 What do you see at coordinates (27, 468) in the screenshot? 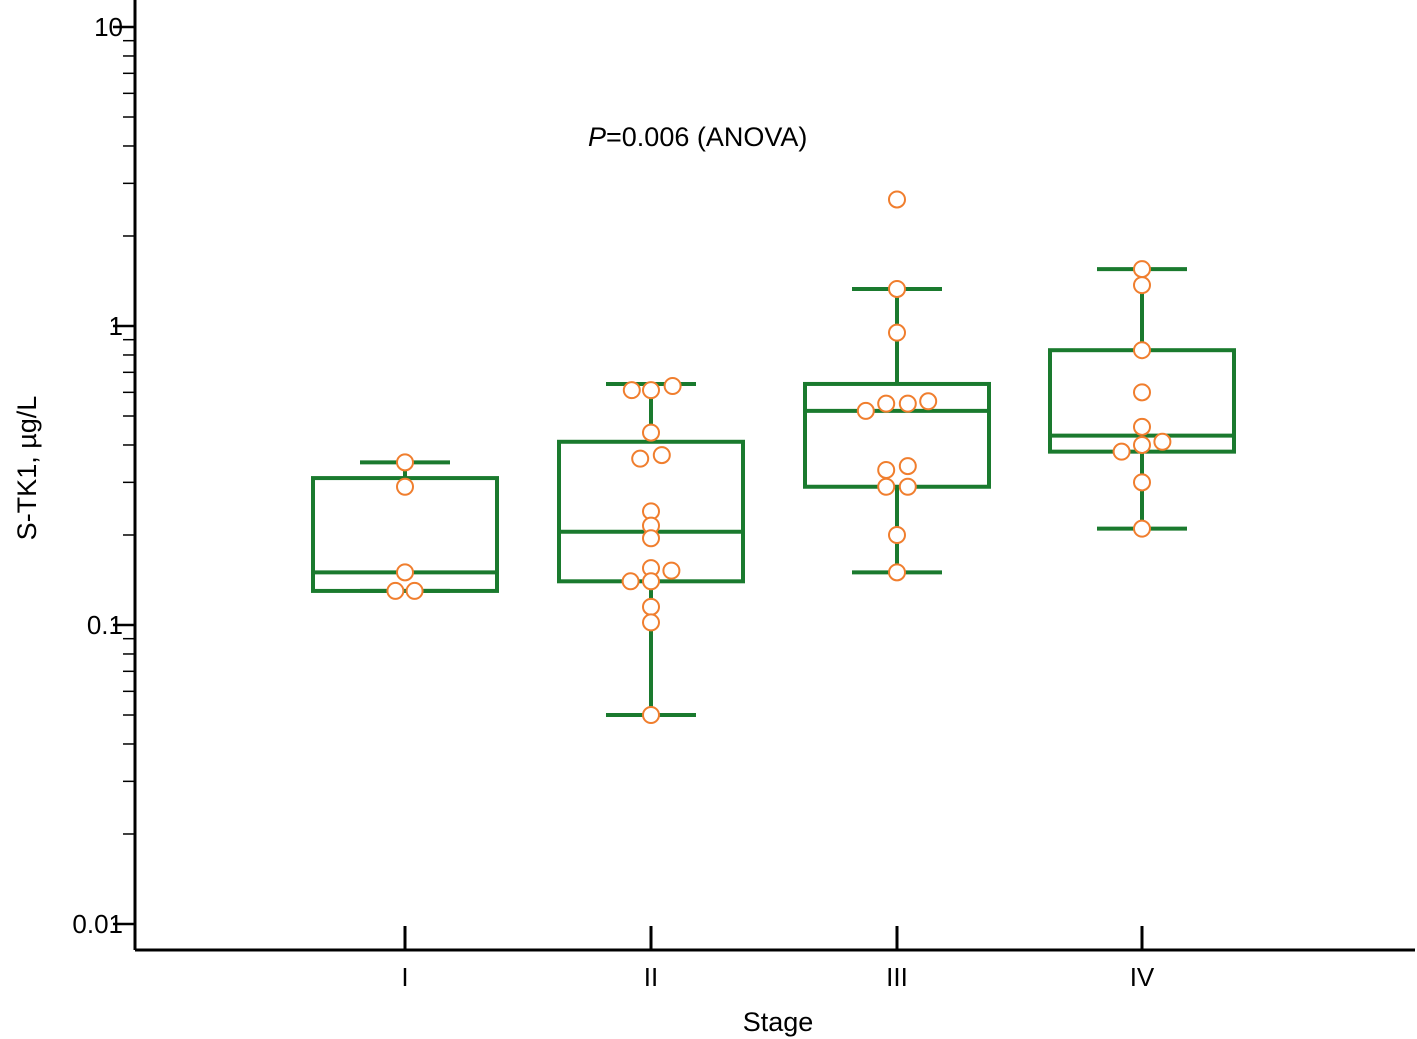
I see `y-axis-label: S-TK1, µg/L` at bounding box center [27, 468].